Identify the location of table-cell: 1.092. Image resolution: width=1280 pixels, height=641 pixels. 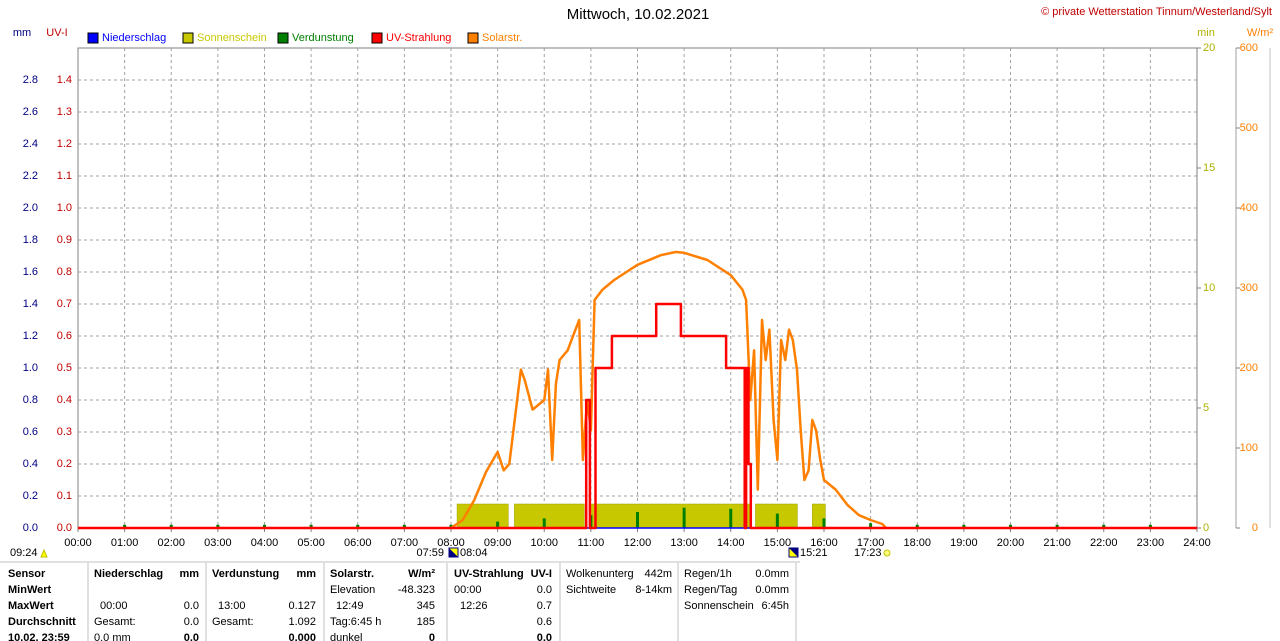
(302, 622).